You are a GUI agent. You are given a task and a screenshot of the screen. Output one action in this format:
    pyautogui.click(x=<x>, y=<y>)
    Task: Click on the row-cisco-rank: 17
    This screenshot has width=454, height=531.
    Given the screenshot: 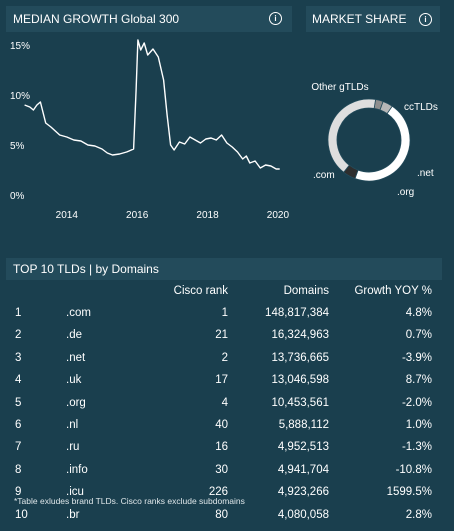 What is the action you would take?
    pyautogui.click(x=221, y=380)
    